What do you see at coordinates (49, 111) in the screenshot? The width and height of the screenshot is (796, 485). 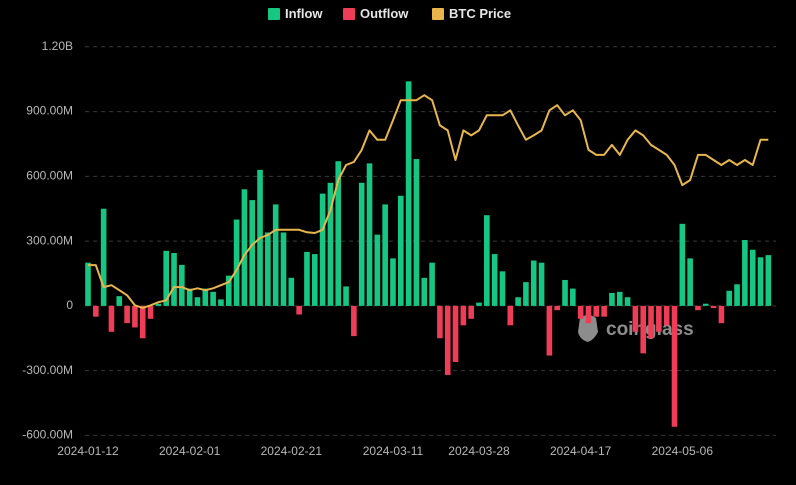 I see `y-tick-label: 900.00M` at bounding box center [49, 111].